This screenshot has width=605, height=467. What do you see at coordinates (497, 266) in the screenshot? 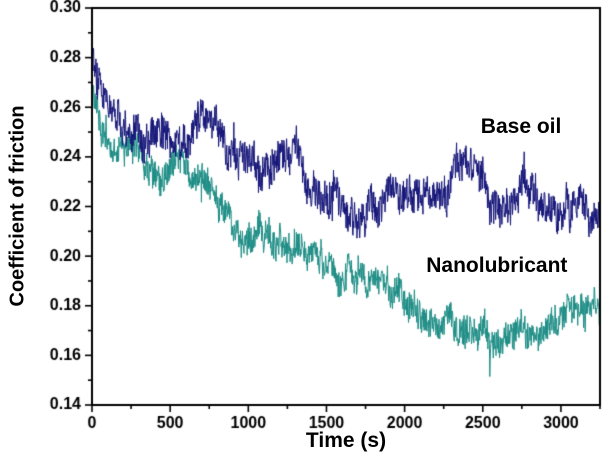
I see `series-label-nanolubricant: Nanolubricant` at bounding box center [497, 266].